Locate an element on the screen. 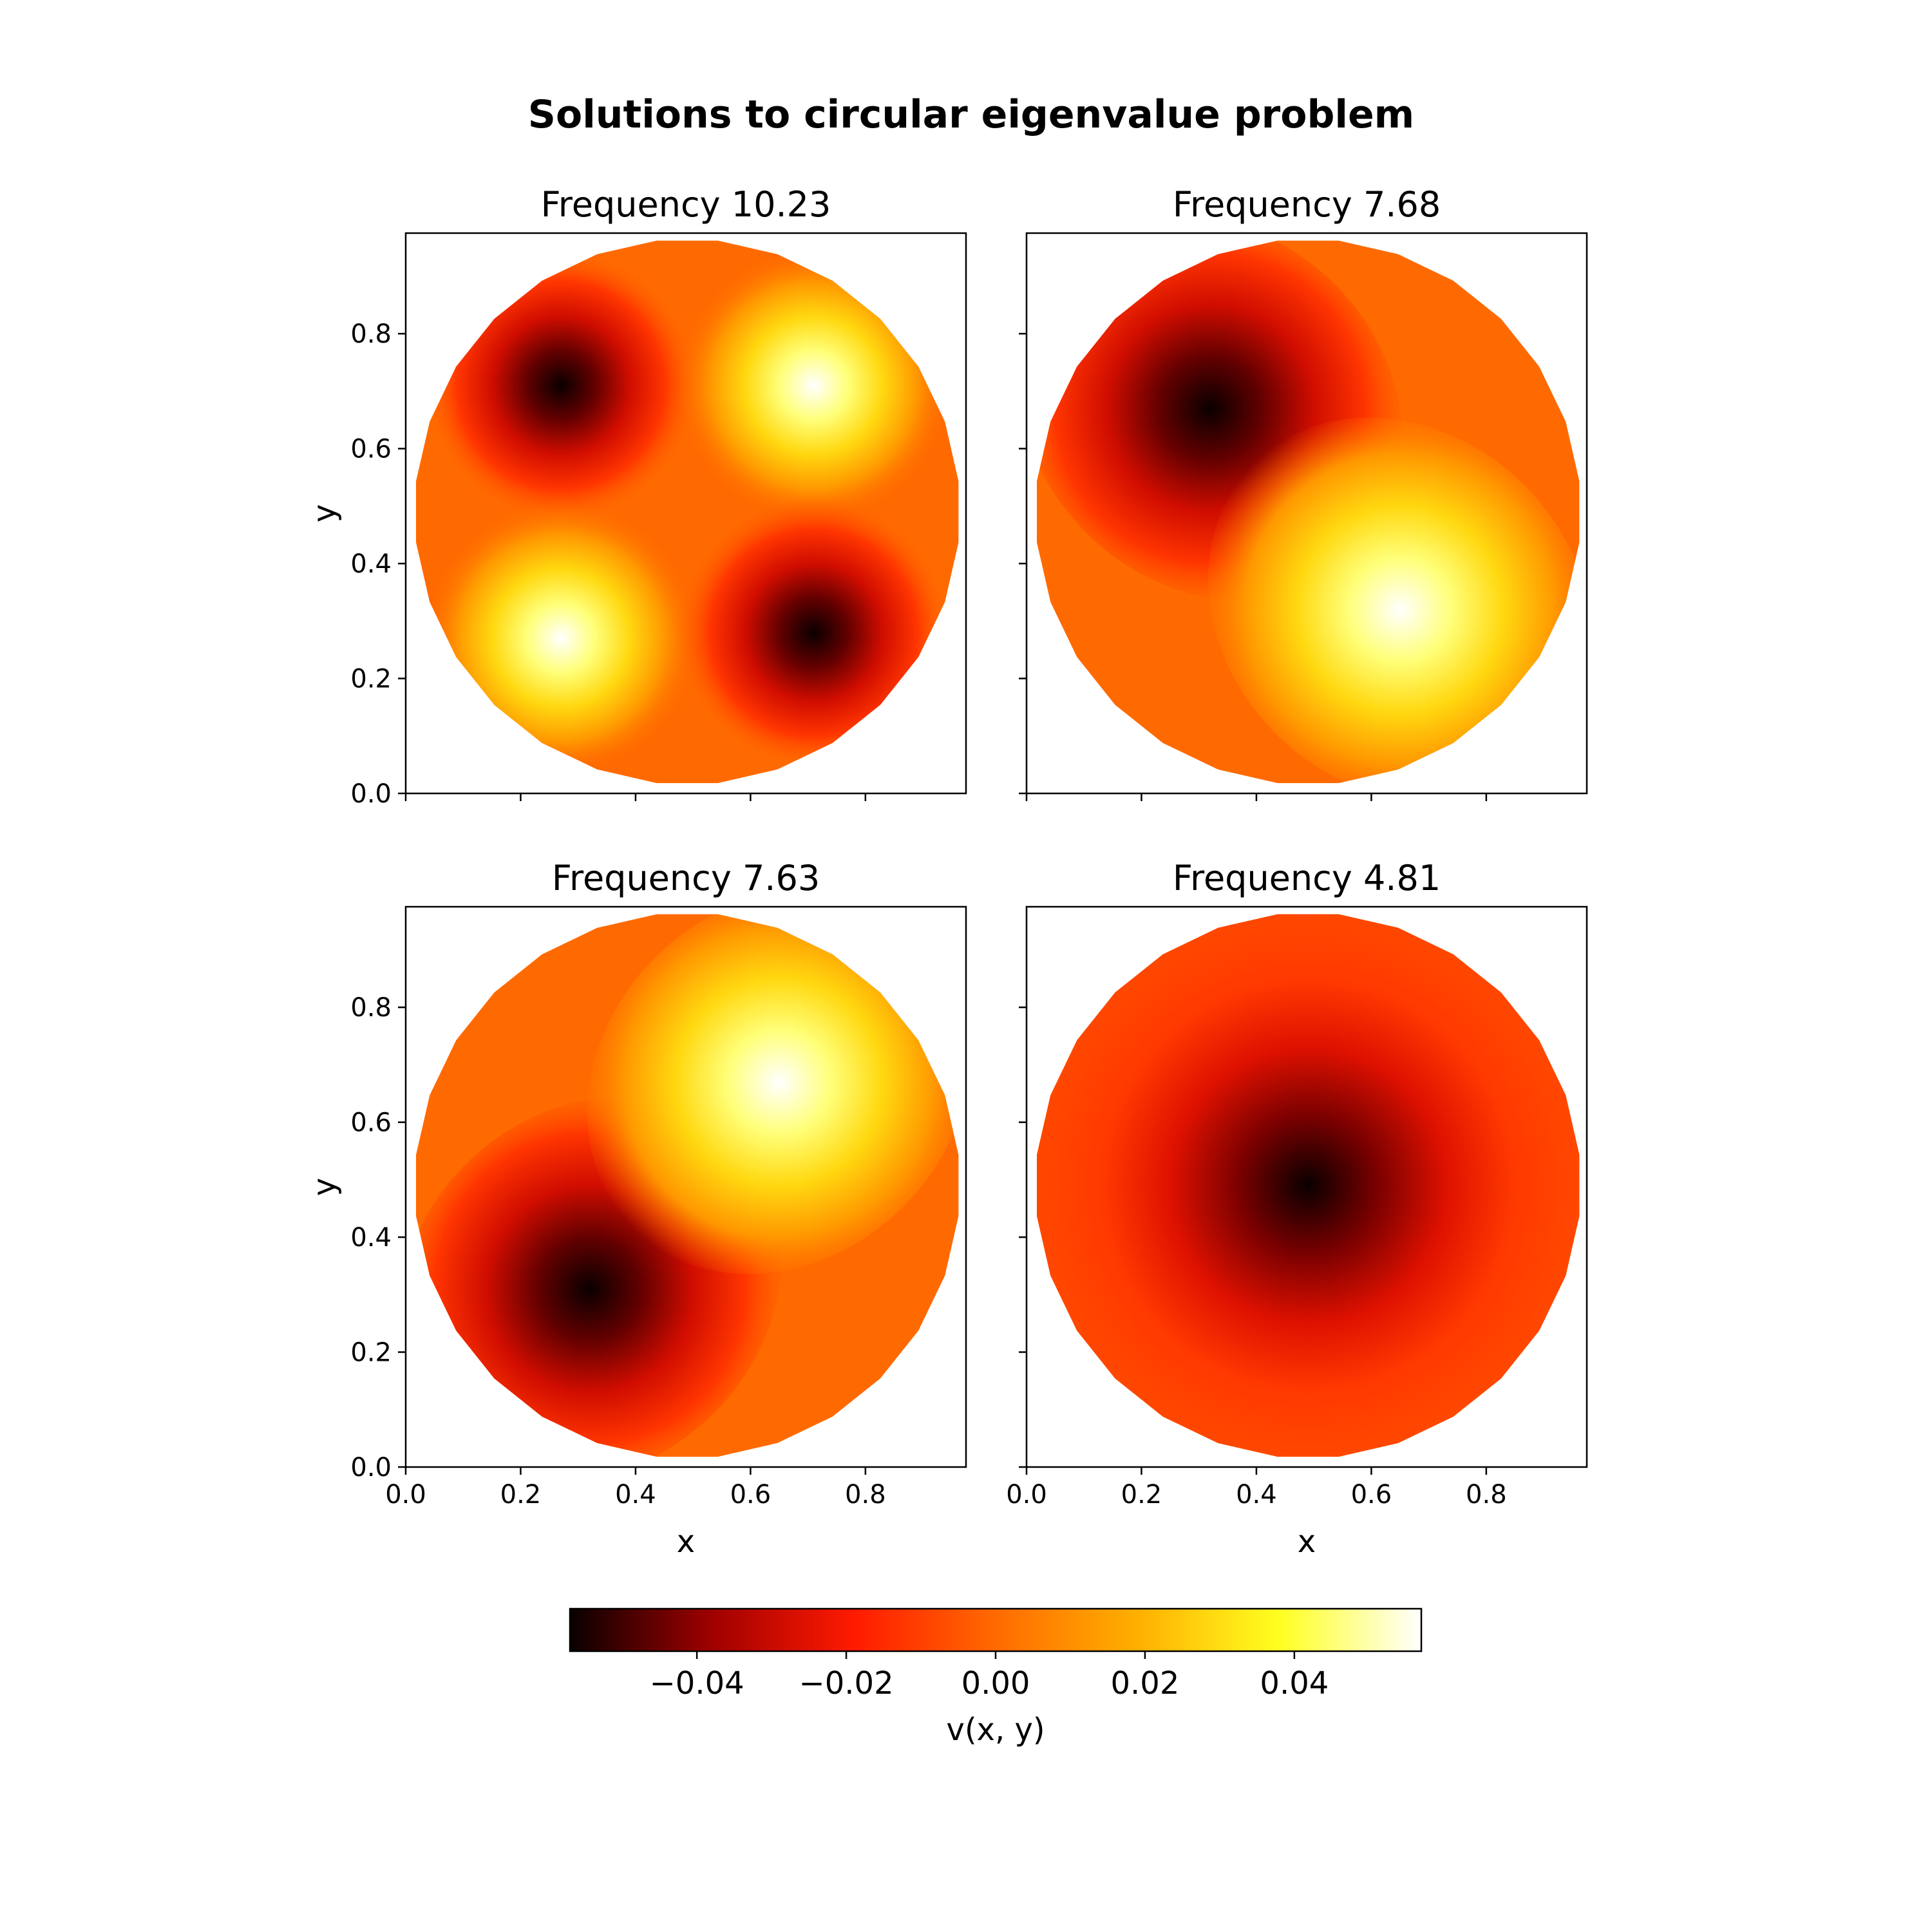  panel-title: Frequency 4.81 is located at coordinates (1307, 878).